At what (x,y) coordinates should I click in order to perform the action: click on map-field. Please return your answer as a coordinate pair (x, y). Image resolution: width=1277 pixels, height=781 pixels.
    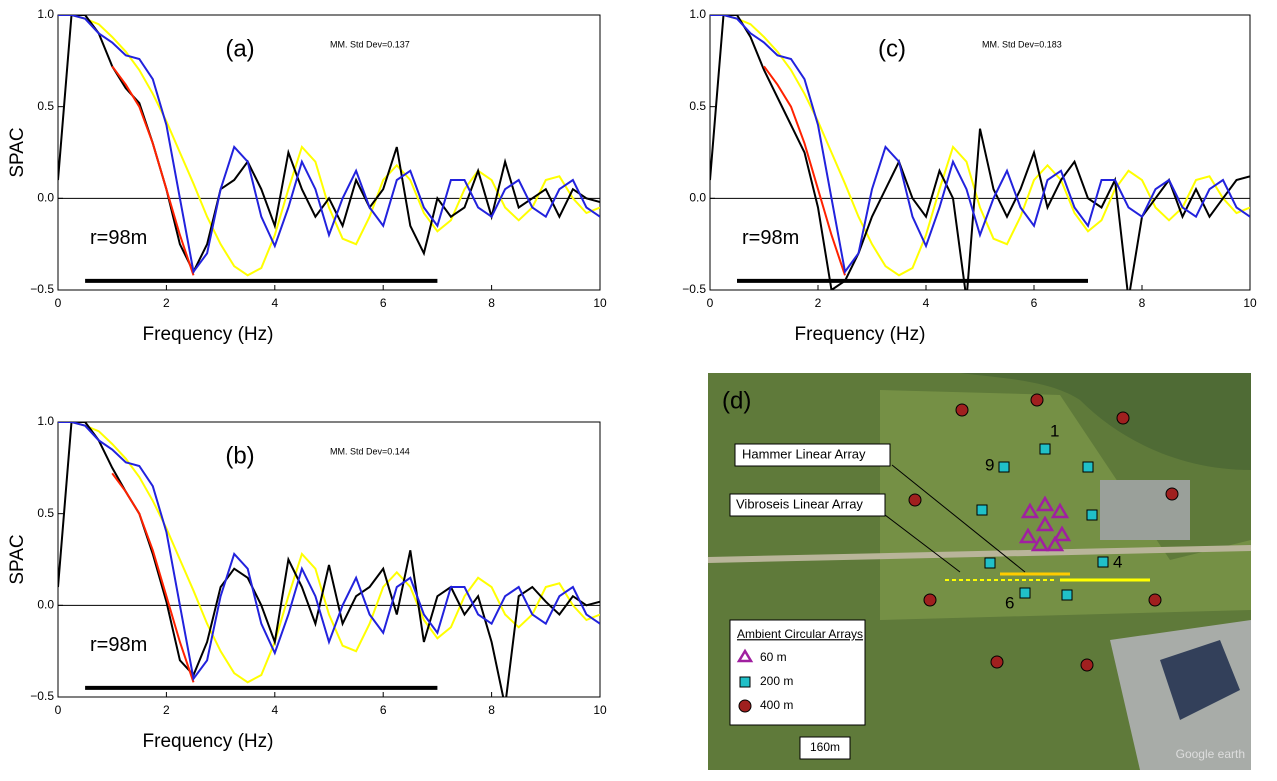
    Looking at the image, I should click on (1065, 505).